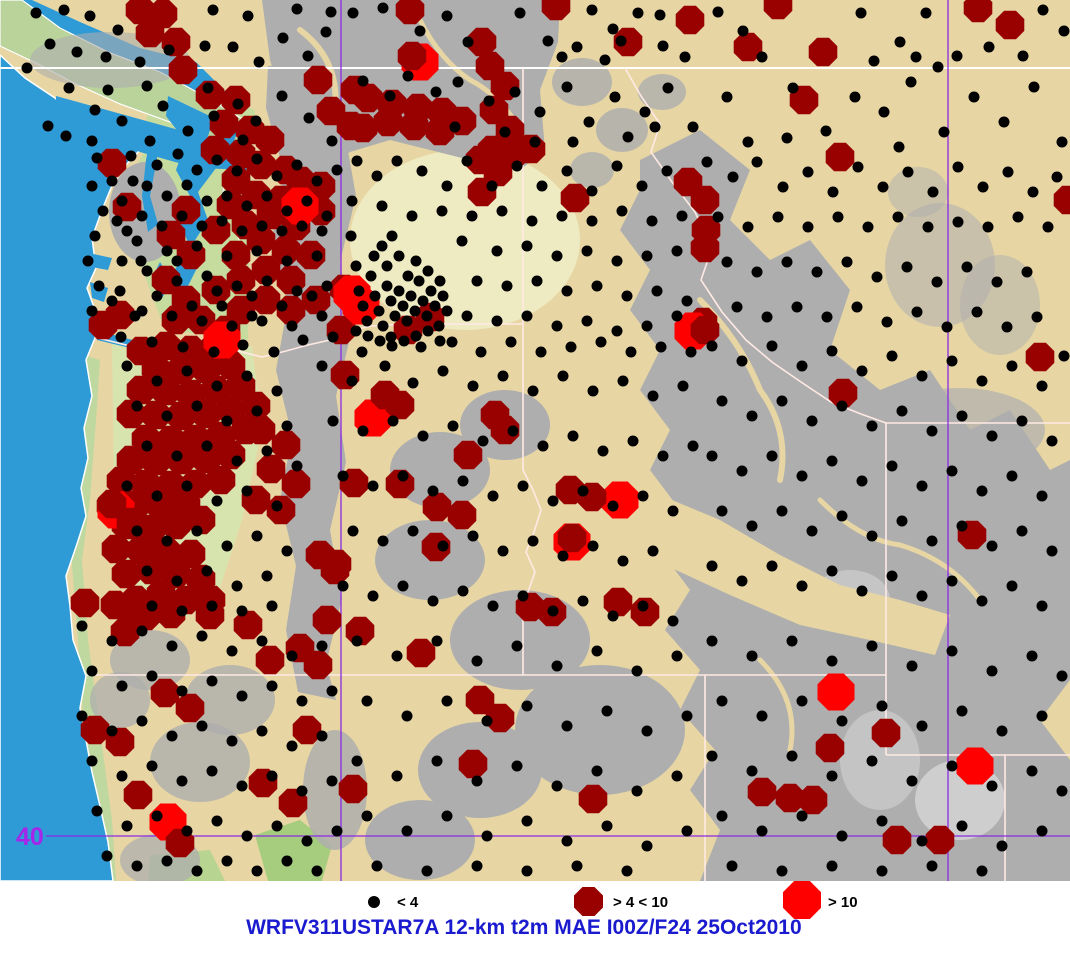 Image resolution: width=1070 pixels, height=969 pixels. What do you see at coordinates (152, 180) in the screenshot?
I see `hood-canal` at bounding box center [152, 180].